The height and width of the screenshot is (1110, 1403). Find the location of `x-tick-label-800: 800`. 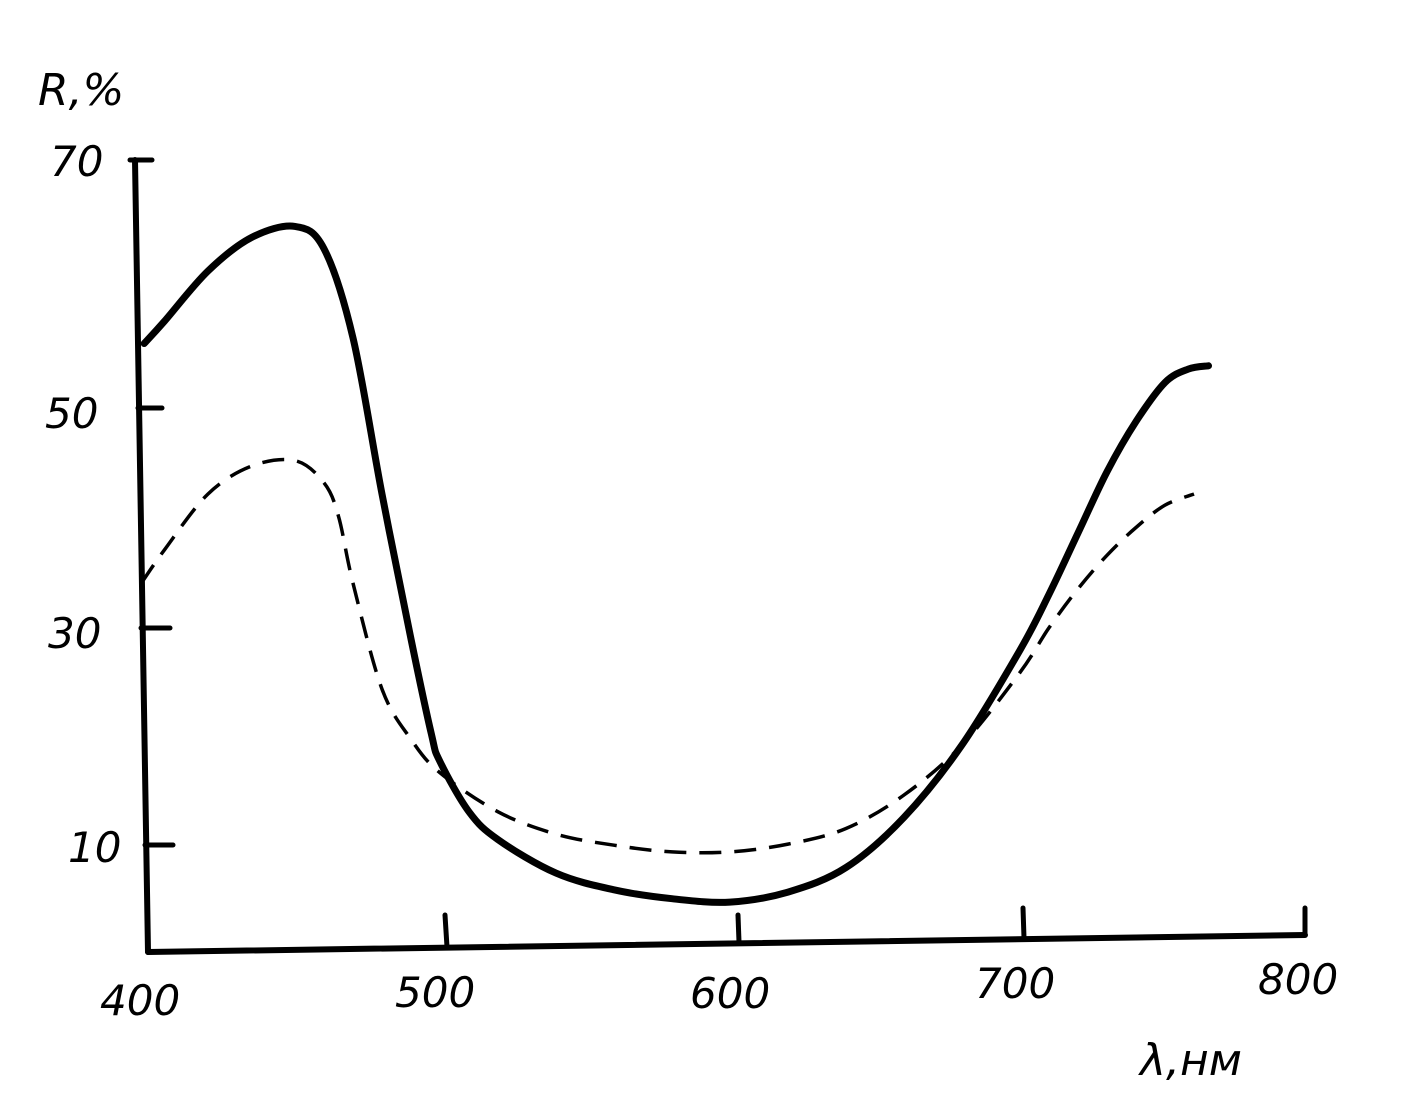

x-tick-label-800: 800 is located at coordinates (1298, 979).